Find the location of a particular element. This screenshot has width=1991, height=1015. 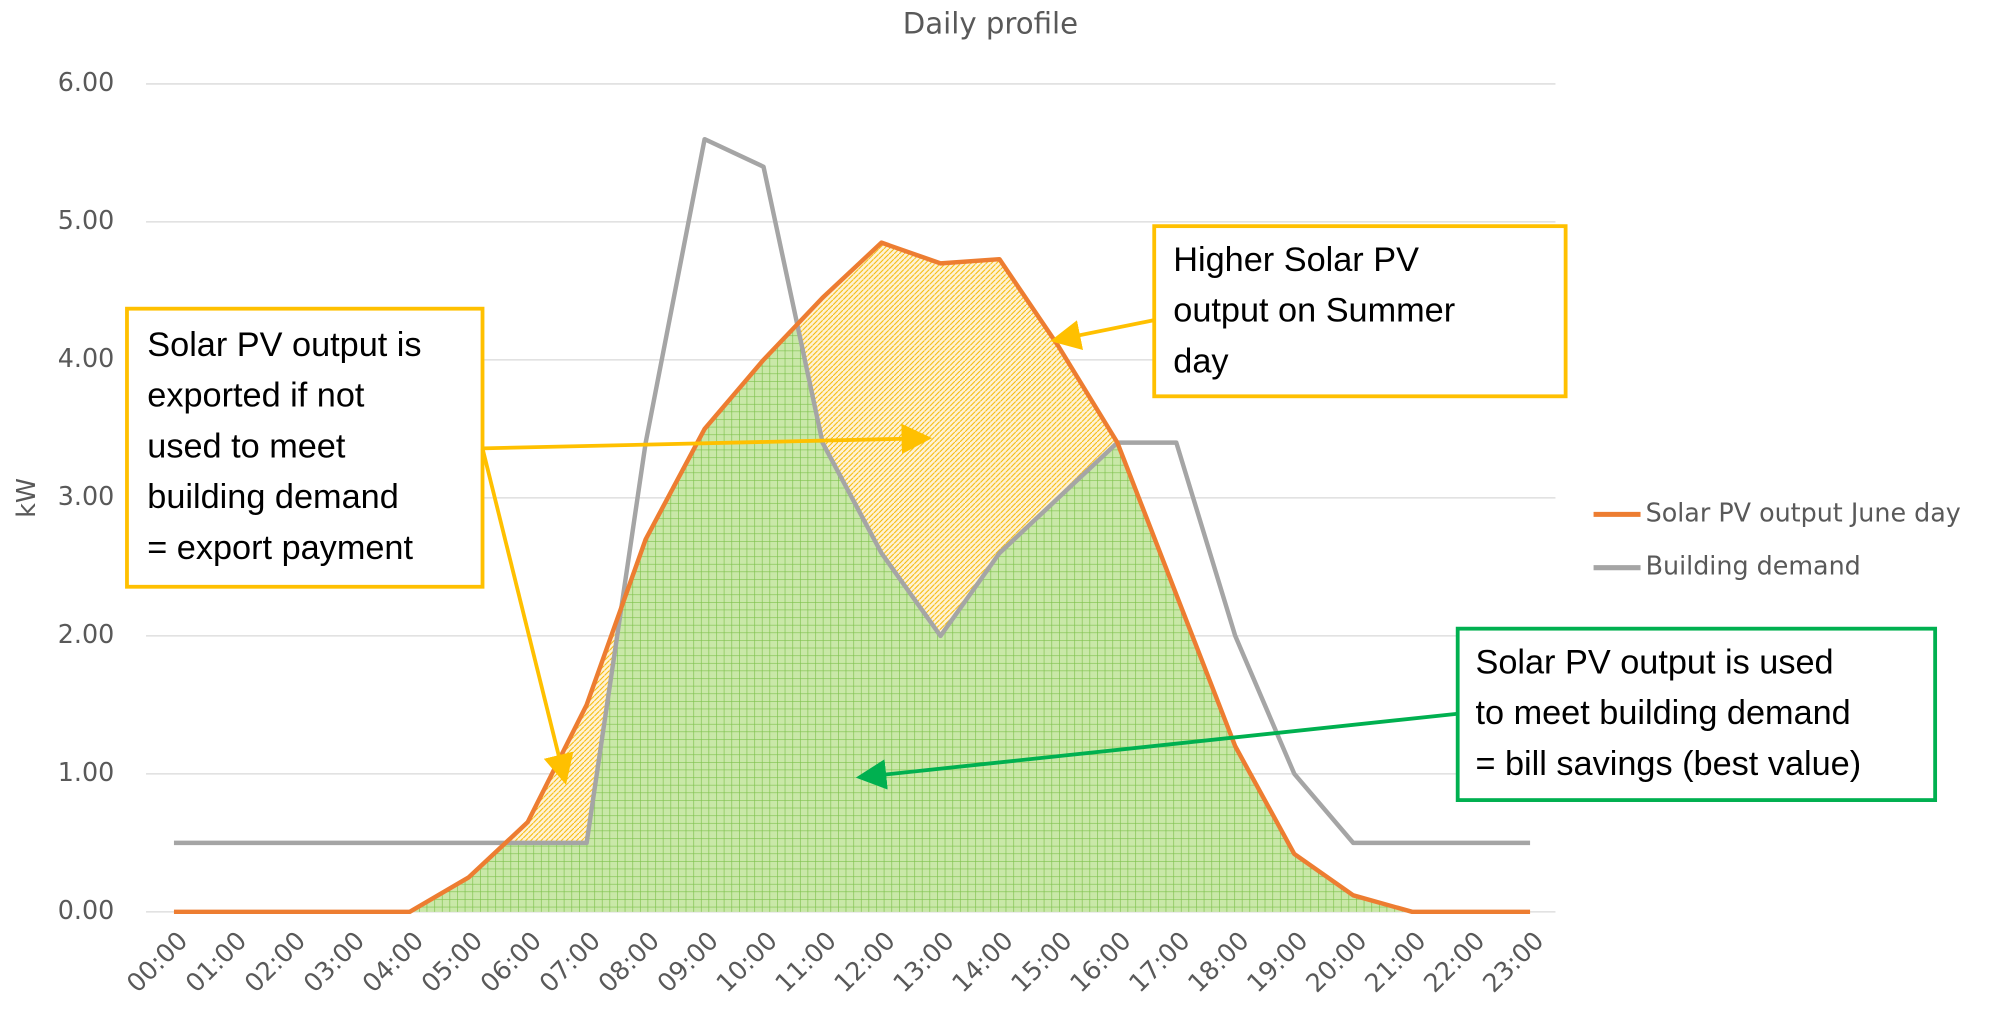

annotation-text: to meet building demand is located at coordinates (1662, 713).